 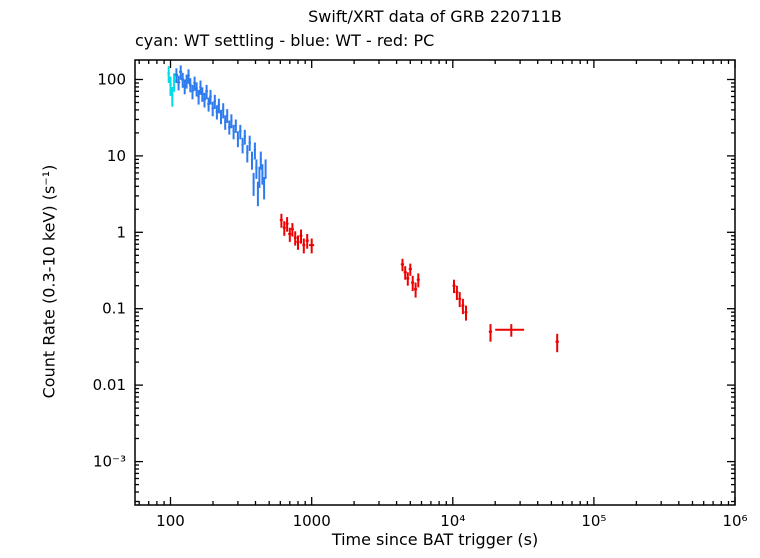 I want to click on chart-legend-subtitle: cyan: WT settling - blue: WT - red: PC, so click(x=285, y=40).